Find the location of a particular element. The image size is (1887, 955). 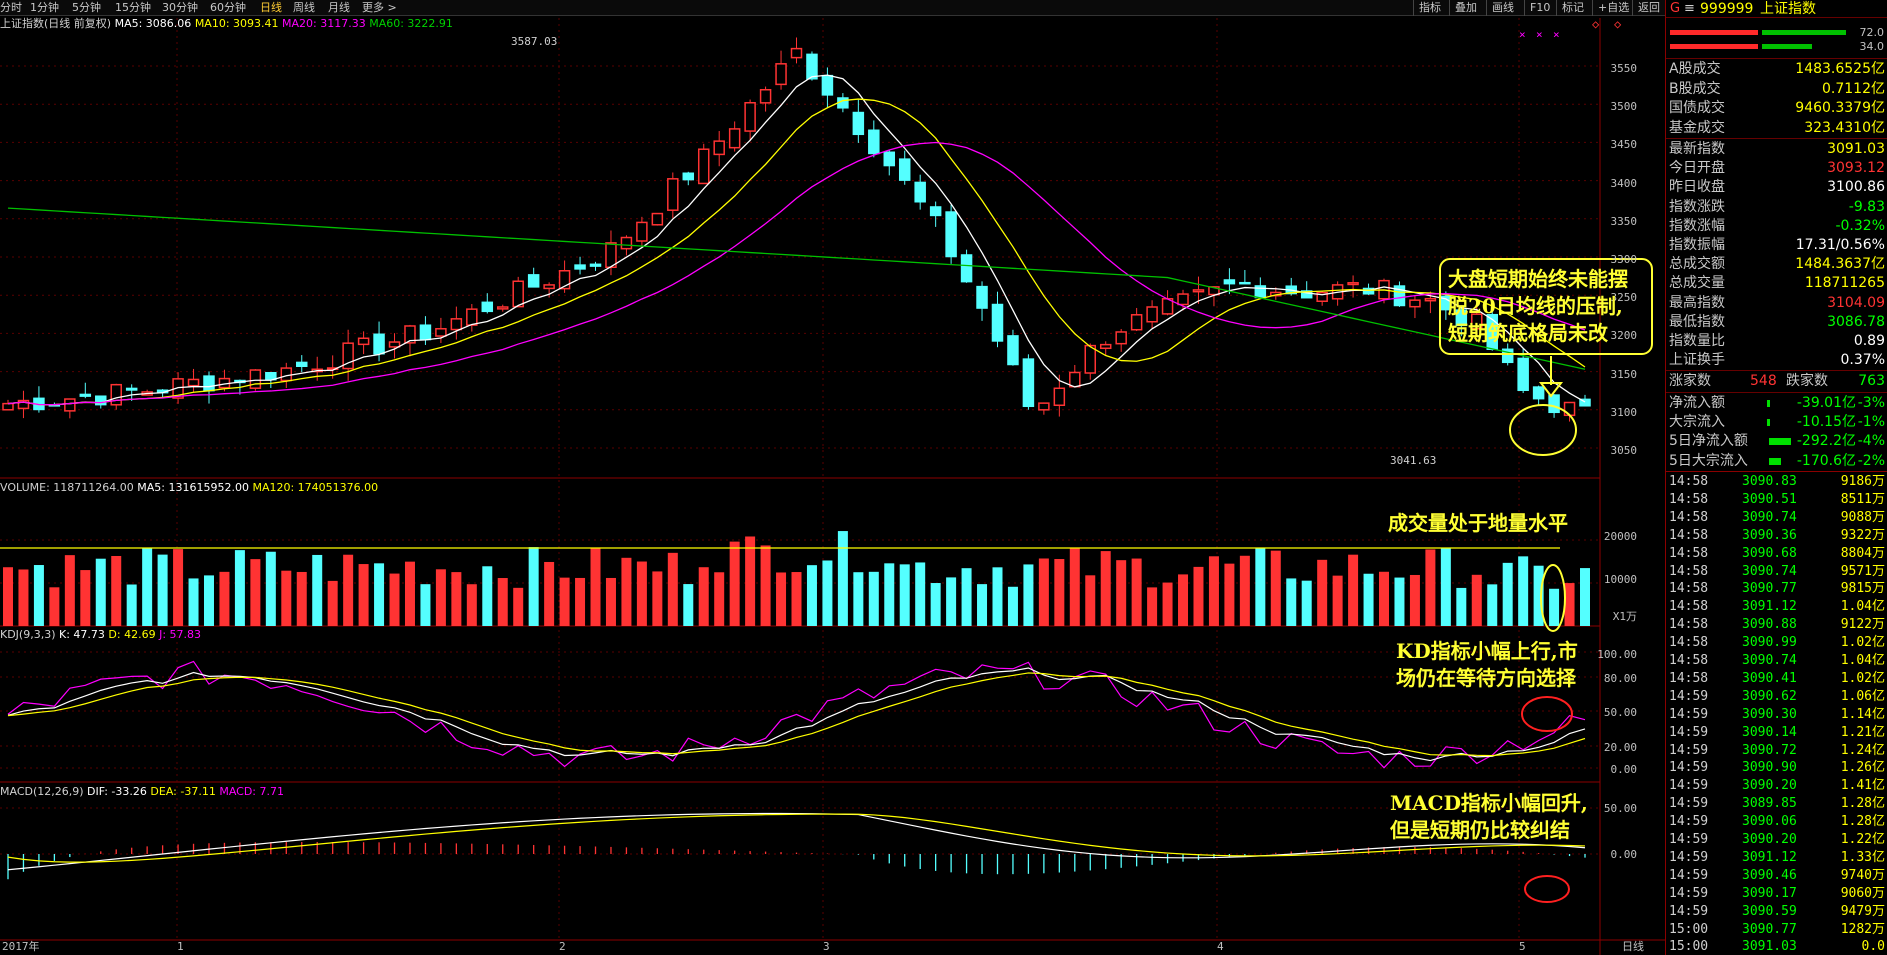

add-favorite-button: +自选 is located at coordinates (1613, 8).